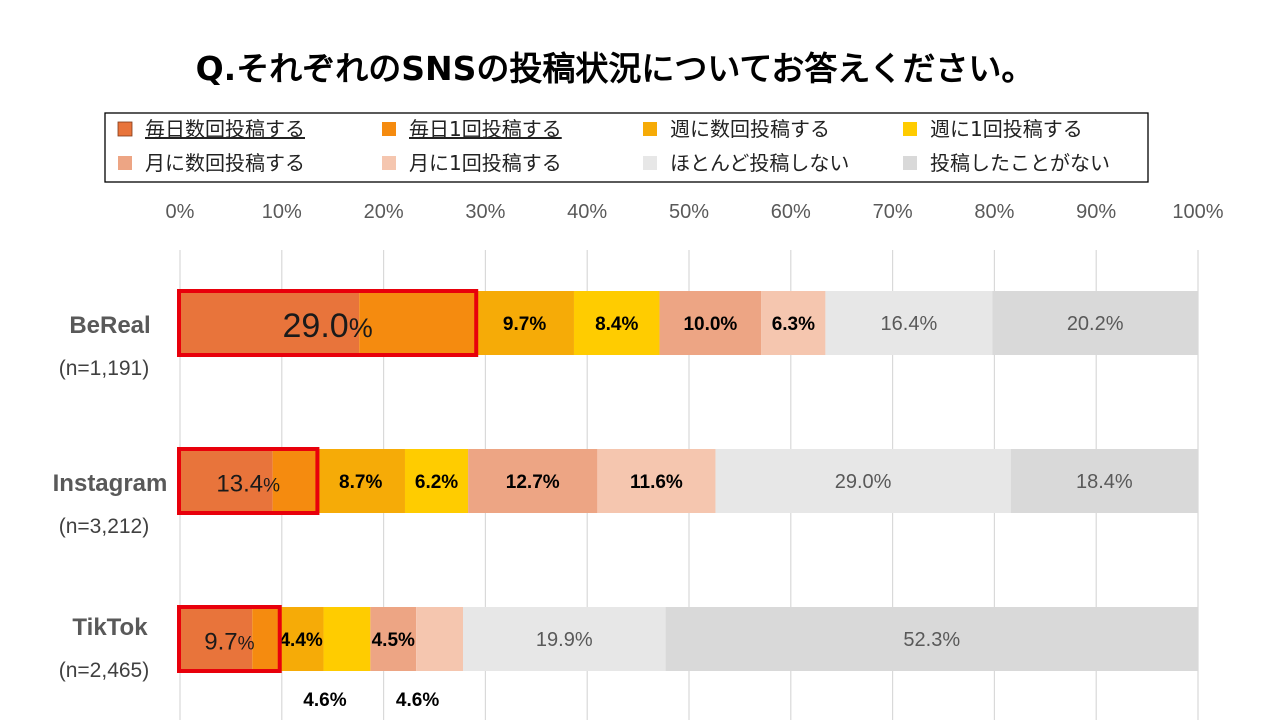 The image size is (1280, 720). I want to click on data-label: 11.6%, so click(656, 482).